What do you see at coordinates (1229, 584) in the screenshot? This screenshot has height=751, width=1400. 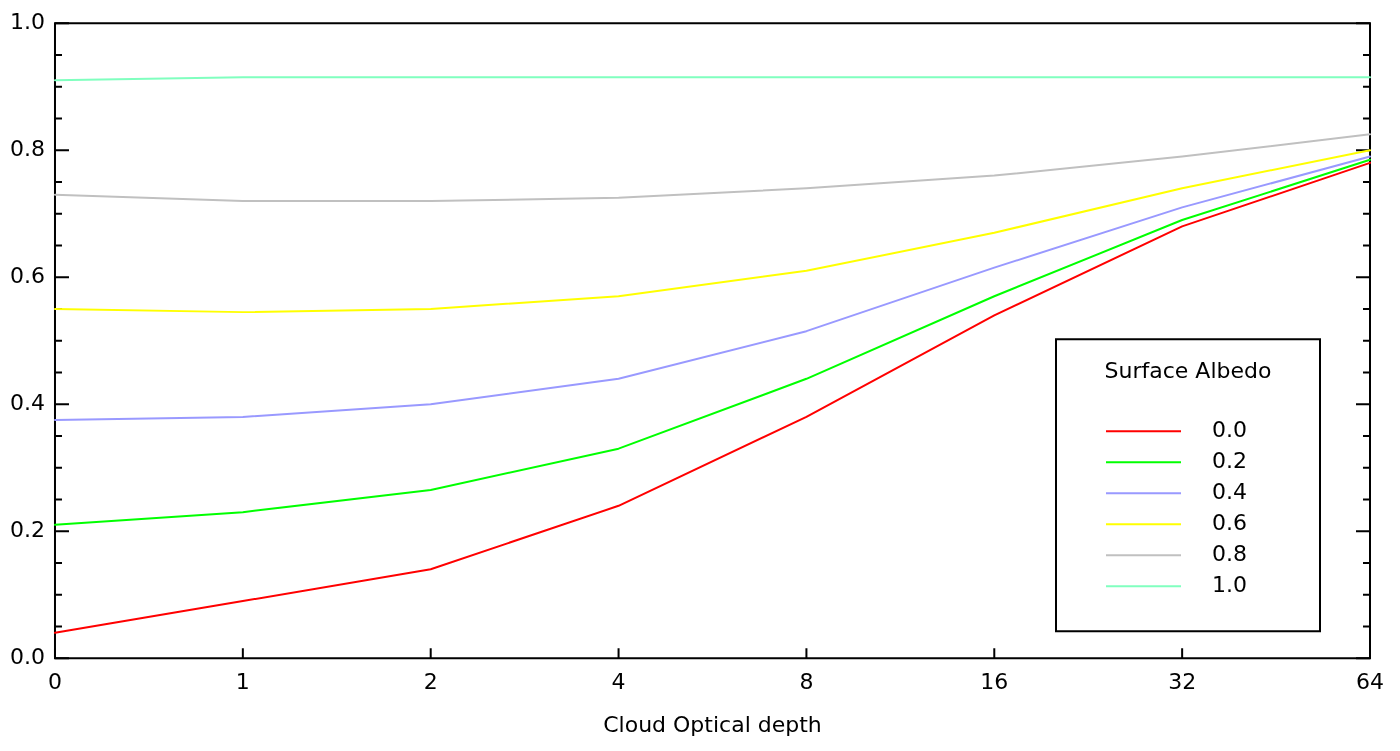 I see `legend-label: 1.0` at bounding box center [1229, 584].